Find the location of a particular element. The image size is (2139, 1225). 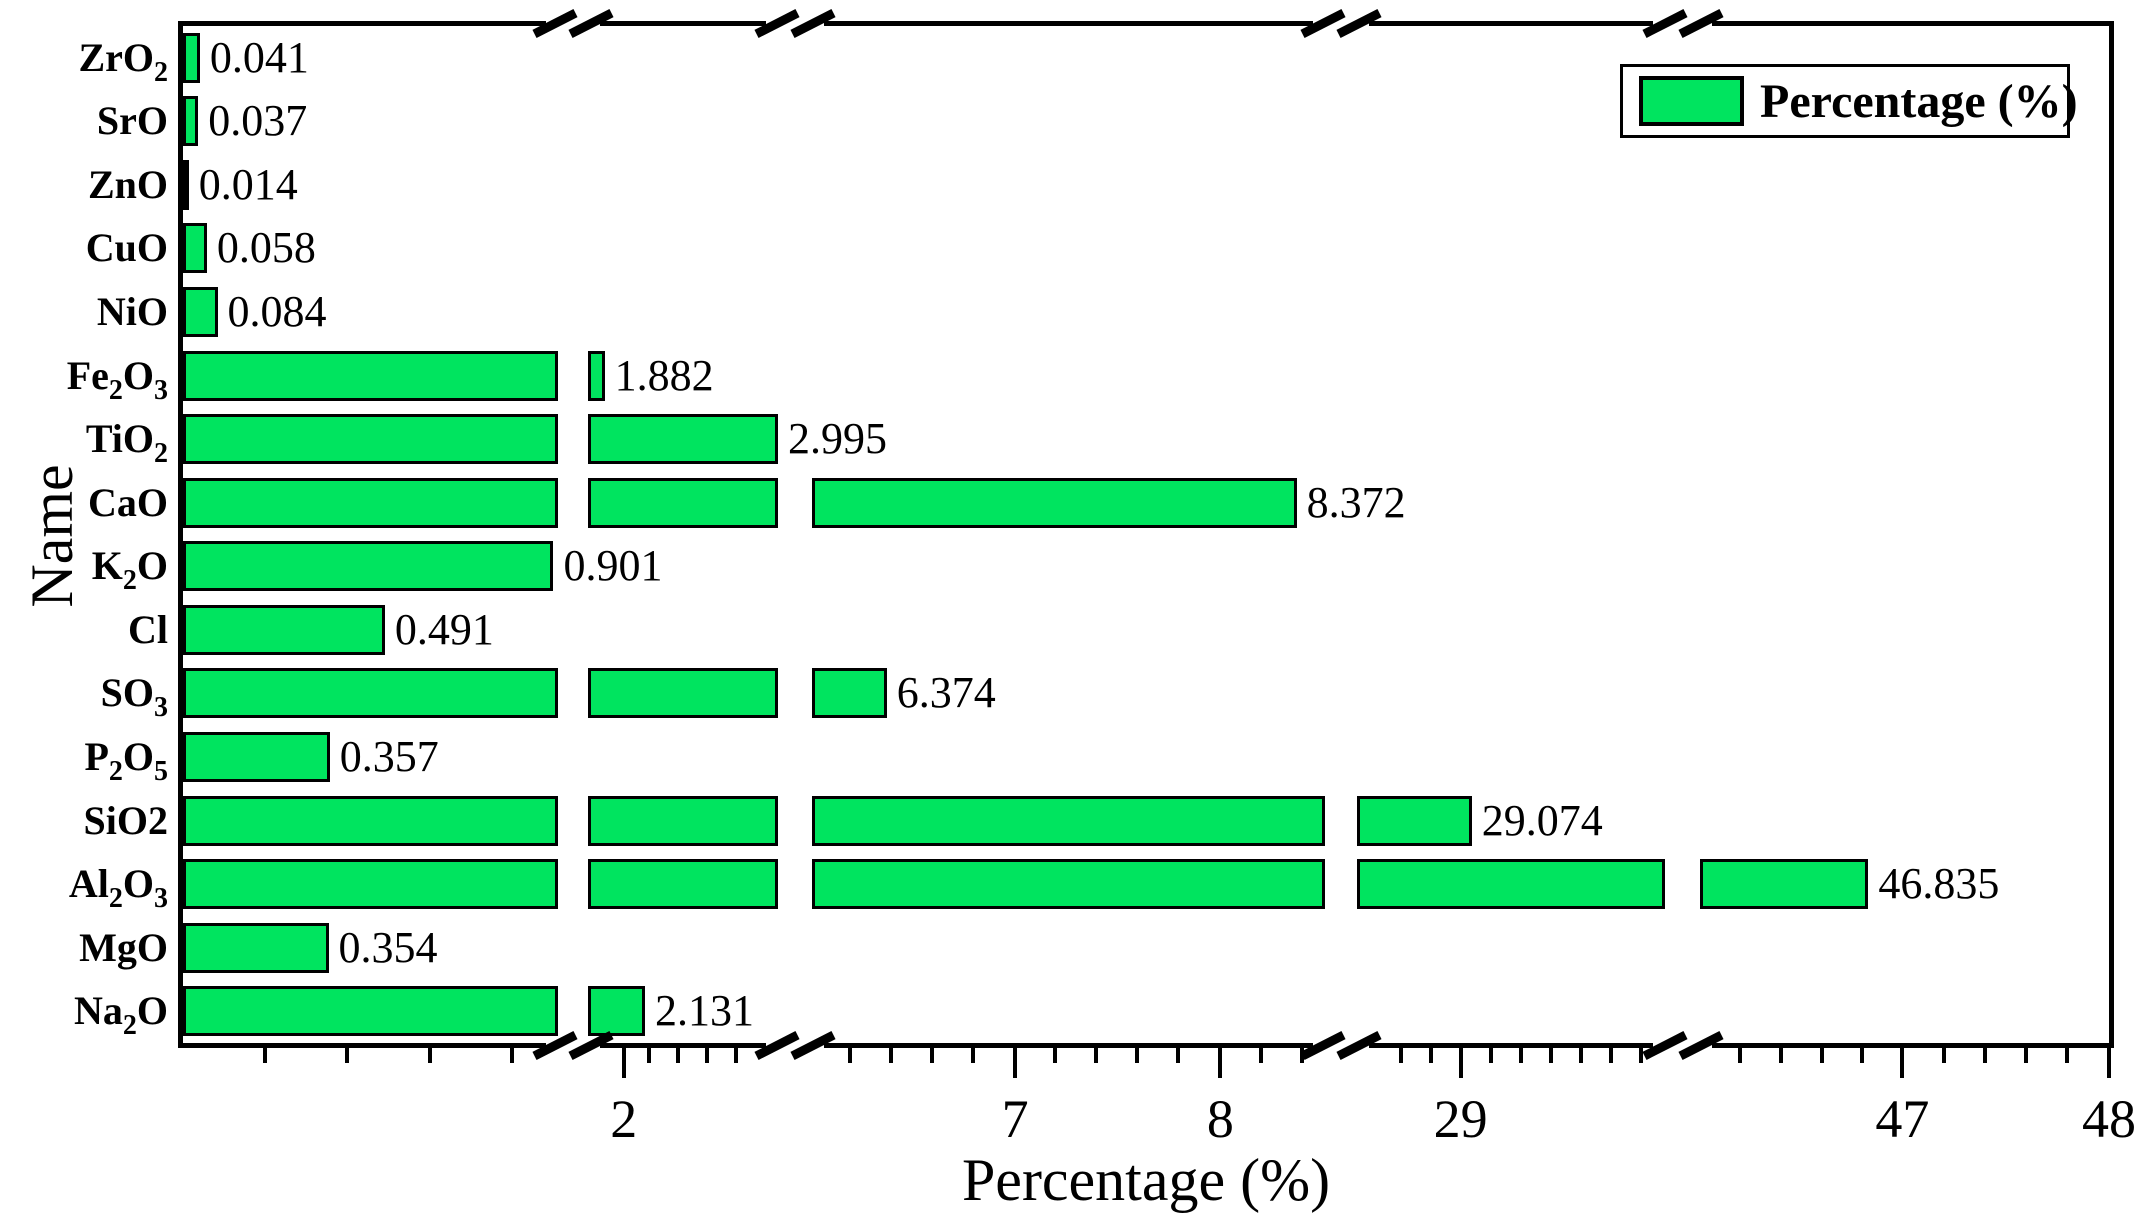

value-label: 0.354 is located at coordinates (388, 947).